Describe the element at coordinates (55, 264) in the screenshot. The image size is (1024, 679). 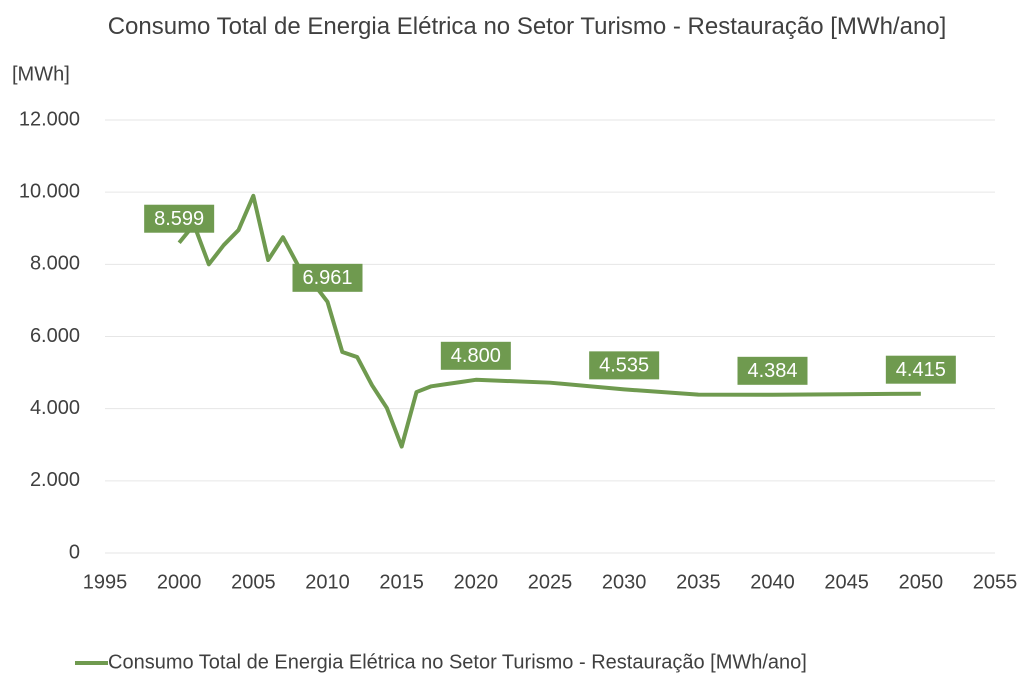
I see `y-tick-label: 8.000` at that location.